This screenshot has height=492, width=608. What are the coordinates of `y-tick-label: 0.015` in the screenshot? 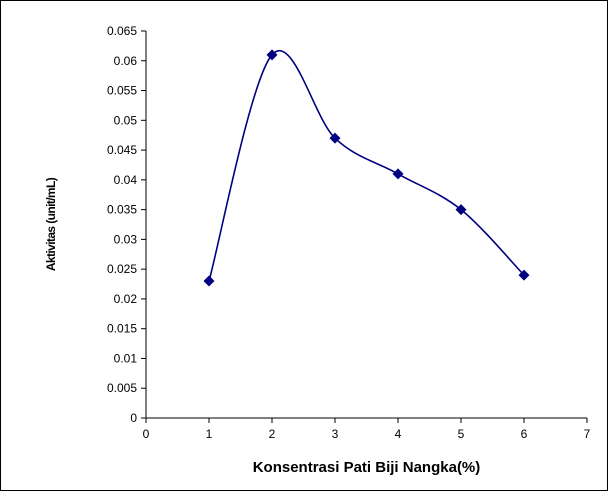 It's located at (122, 329).